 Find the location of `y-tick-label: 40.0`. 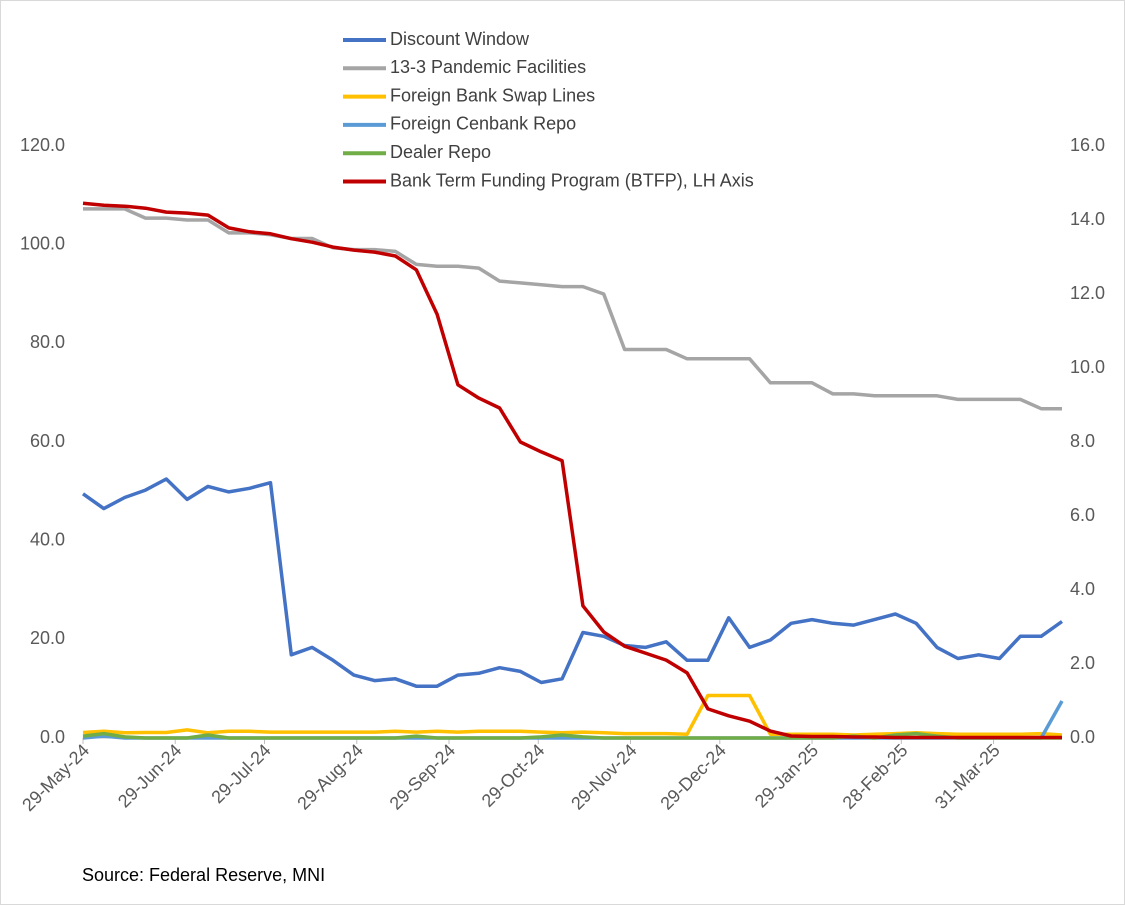

y-tick-label: 40.0 is located at coordinates (47, 539).